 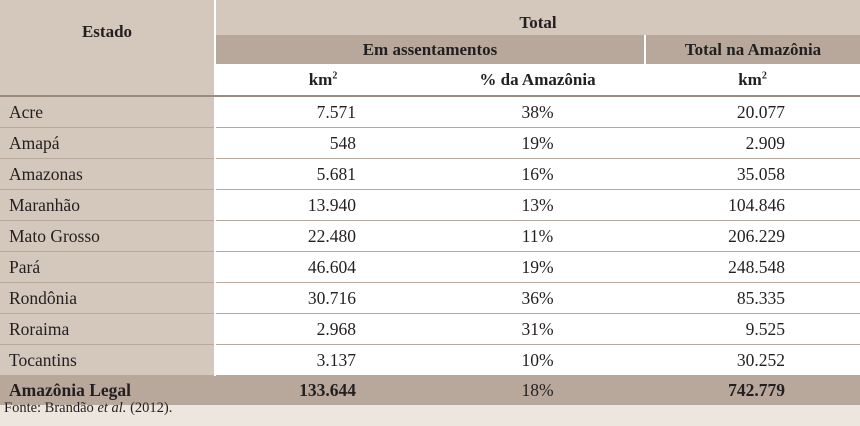 What do you see at coordinates (108, 236) in the screenshot?
I see `cell-estado: Mato Grosso` at bounding box center [108, 236].